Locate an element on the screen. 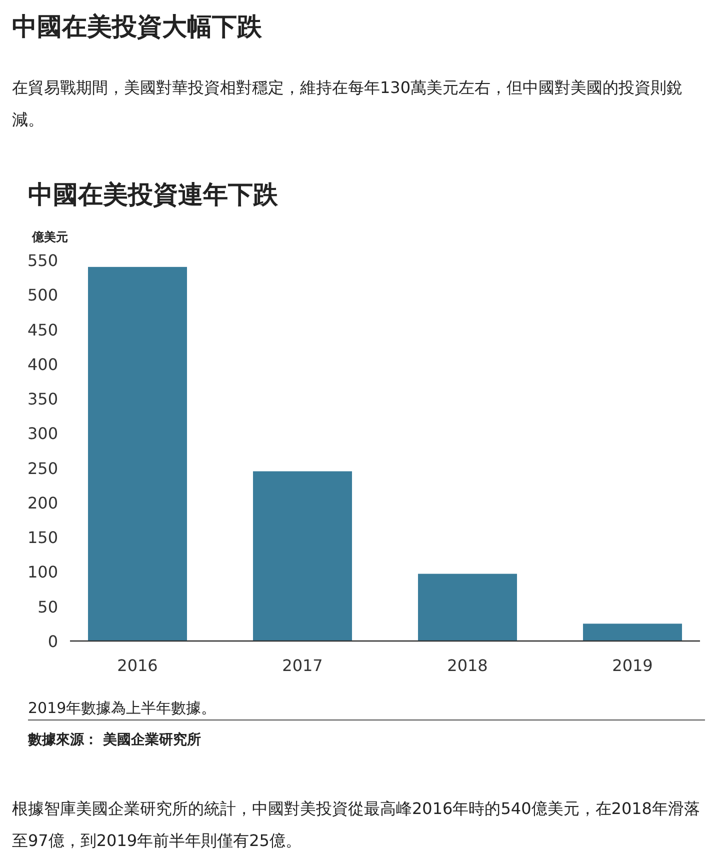  y-tick-label: 100 is located at coordinates (42, 572).